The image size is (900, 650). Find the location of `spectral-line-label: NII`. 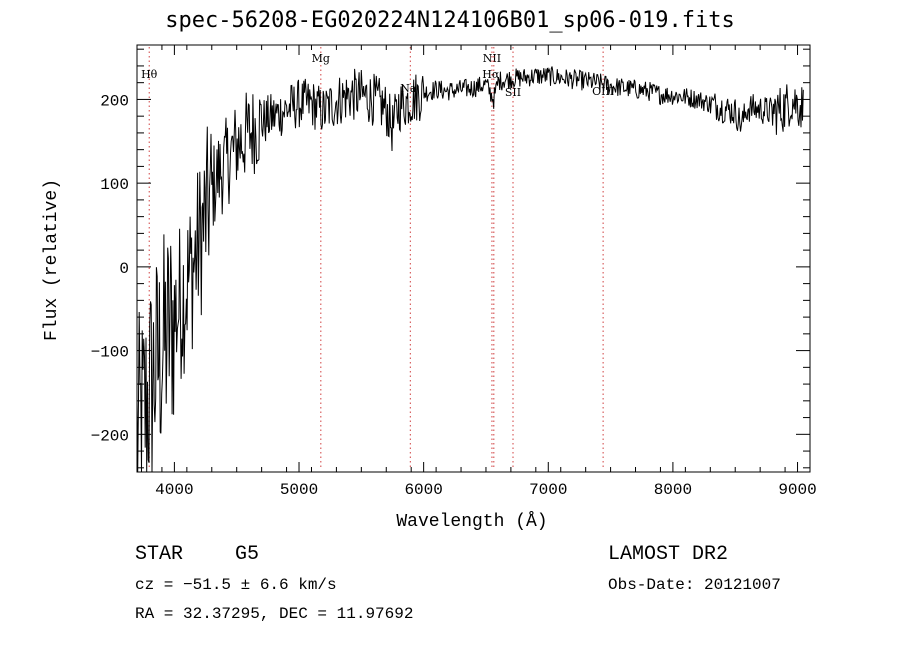

spectral-line-label: NII is located at coordinates (492, 58).